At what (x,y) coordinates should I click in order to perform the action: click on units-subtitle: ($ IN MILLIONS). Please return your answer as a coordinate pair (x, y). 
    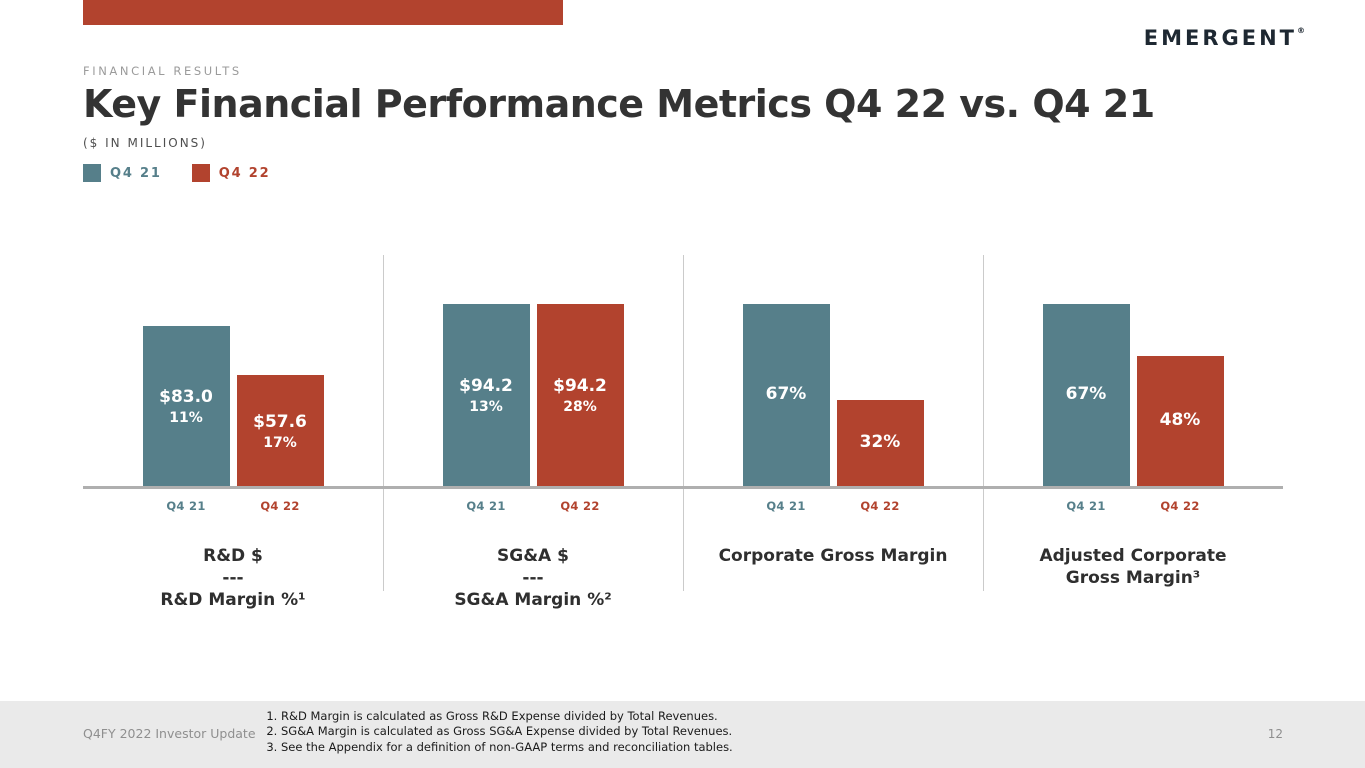
    Looking at the image, I should click on (145, 143).